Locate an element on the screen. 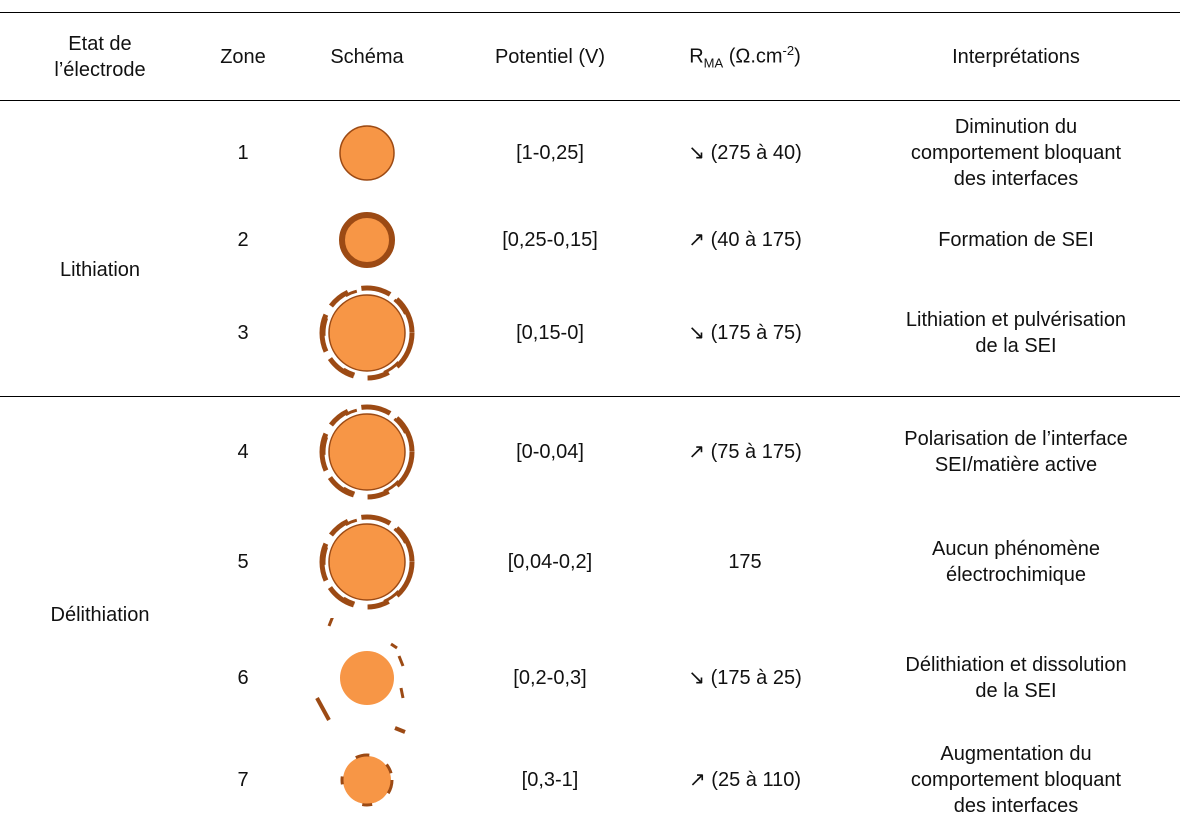 Image resolution: width=1180 pixels, height=840 pixels. interpretation: Lithiation et pulvérisation de la SEI is located at coordinates (1016, 333).